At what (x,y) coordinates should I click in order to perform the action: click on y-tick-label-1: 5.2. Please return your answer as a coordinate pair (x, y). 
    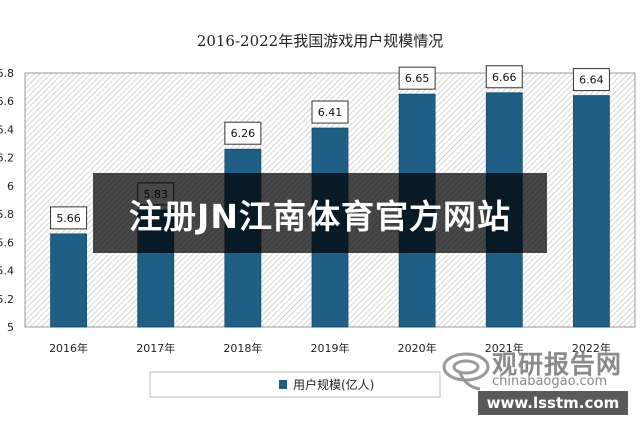
    Looking at the image, I should click on (7, 299).